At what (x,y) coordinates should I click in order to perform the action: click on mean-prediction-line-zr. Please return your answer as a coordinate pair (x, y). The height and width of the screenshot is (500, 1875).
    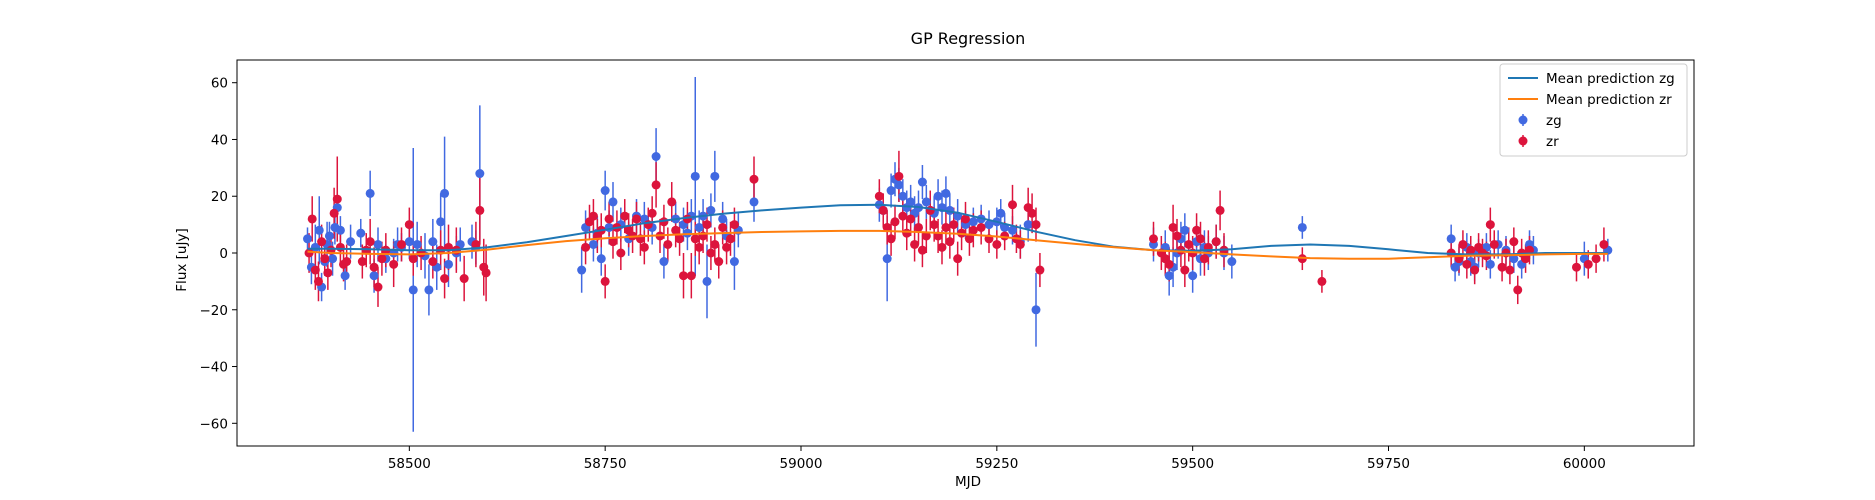
    Looking at the image, I should click on (957, 244).